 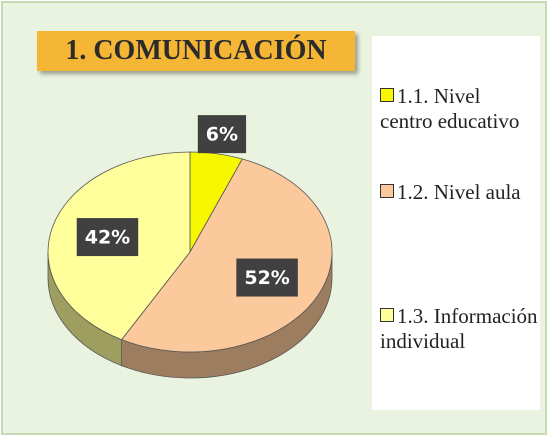 I want to click on data-label: 52%, so click(x=266, y=278).